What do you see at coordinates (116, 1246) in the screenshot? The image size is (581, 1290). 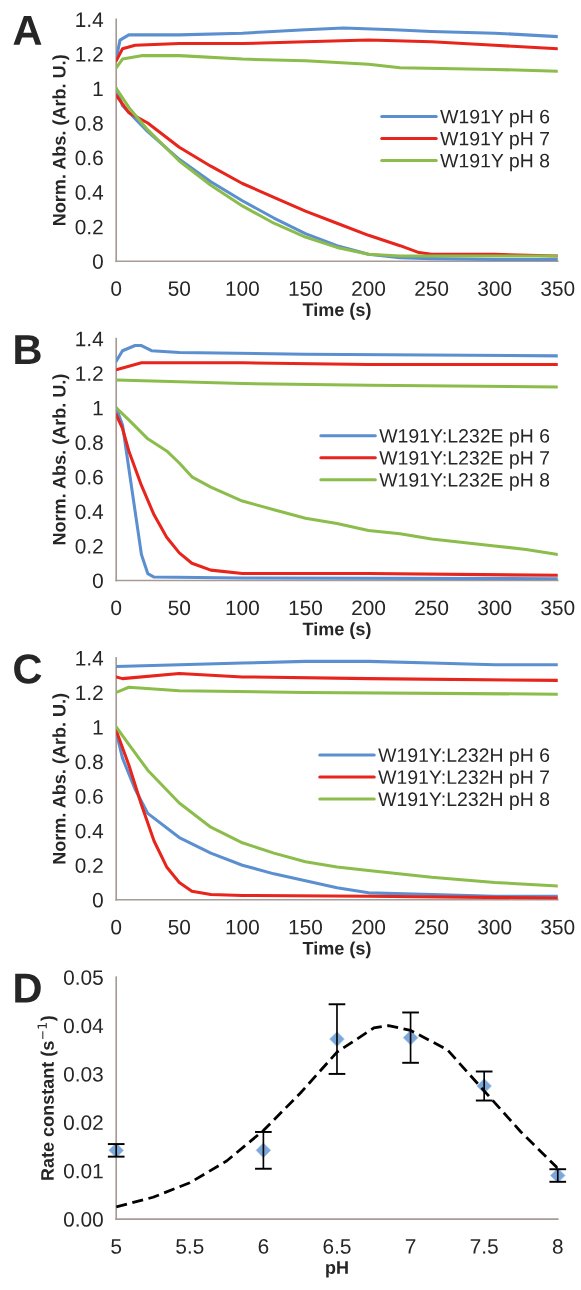 I see `x-tick-label: 5` at bounding box center [116, 1246].